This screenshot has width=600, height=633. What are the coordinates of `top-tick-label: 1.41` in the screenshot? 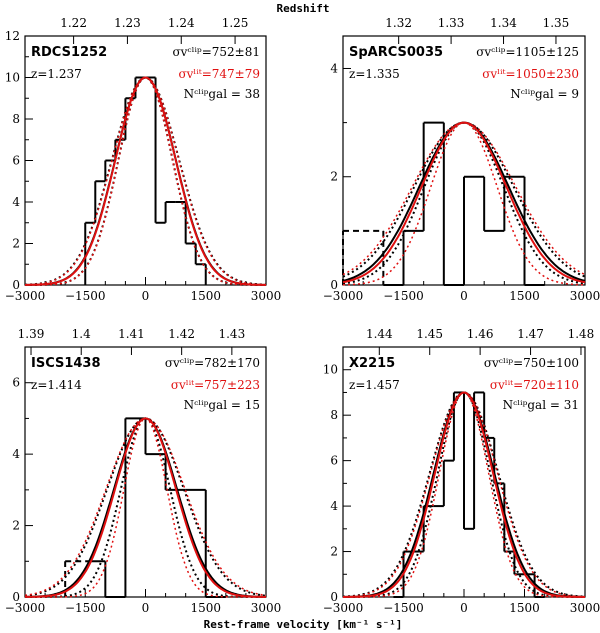 It's located at (131, 334).